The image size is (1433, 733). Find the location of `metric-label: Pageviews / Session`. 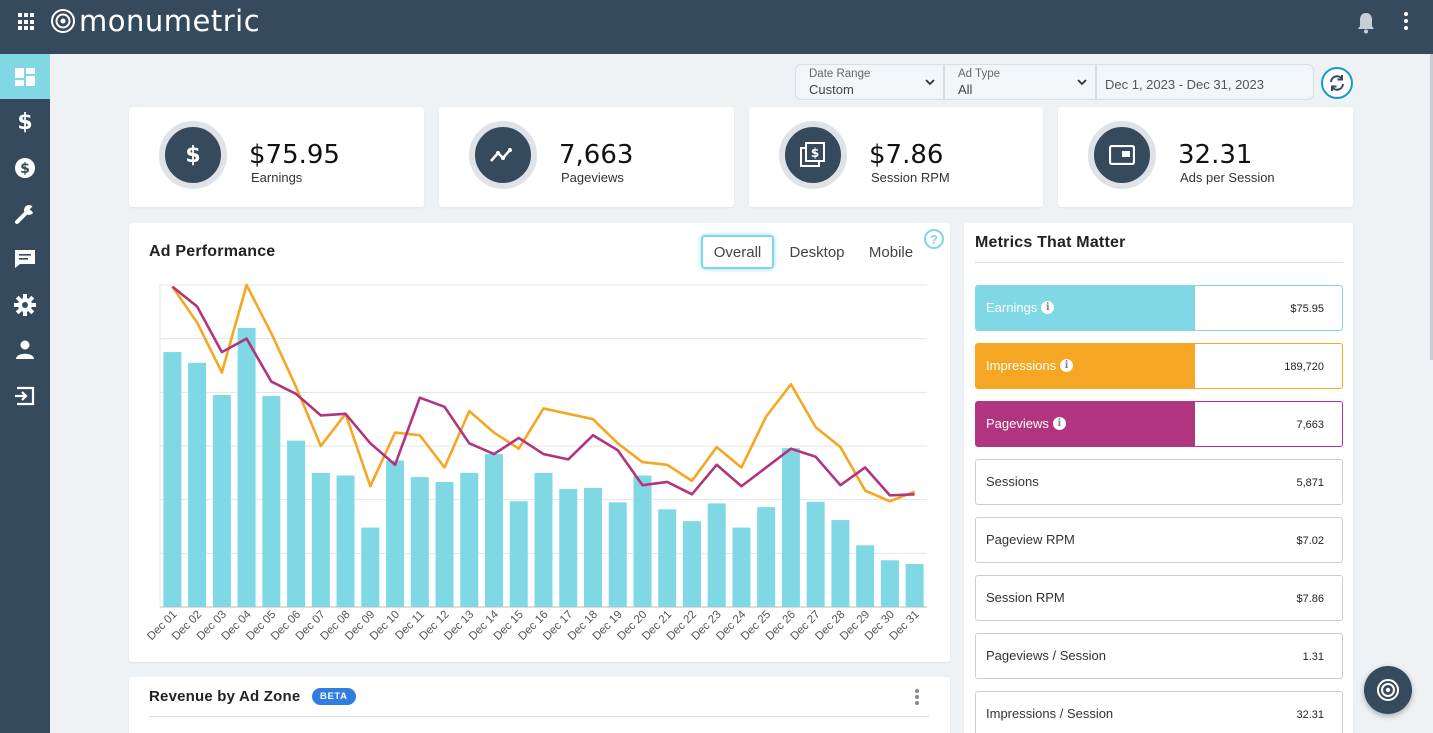

metric-label: Pageviews / Session is located at coordinates (1046, 655).